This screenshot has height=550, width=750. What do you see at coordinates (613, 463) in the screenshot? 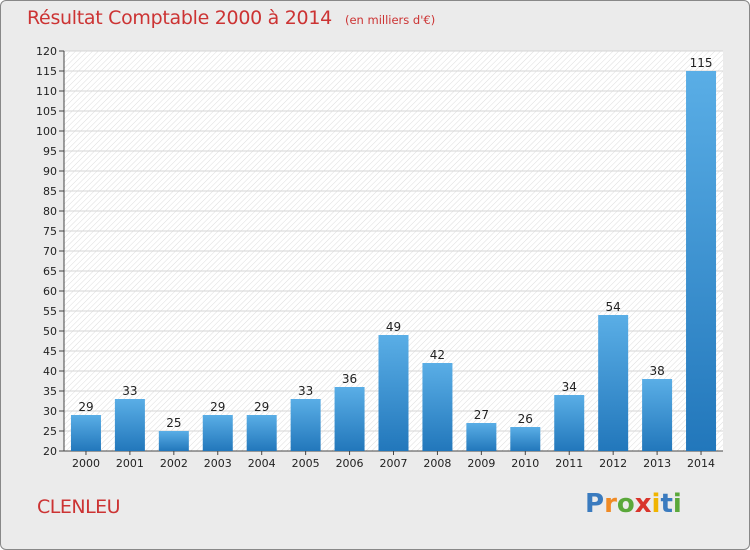
I see `x-tick-label: 2012` at bounding box center [613, 463].